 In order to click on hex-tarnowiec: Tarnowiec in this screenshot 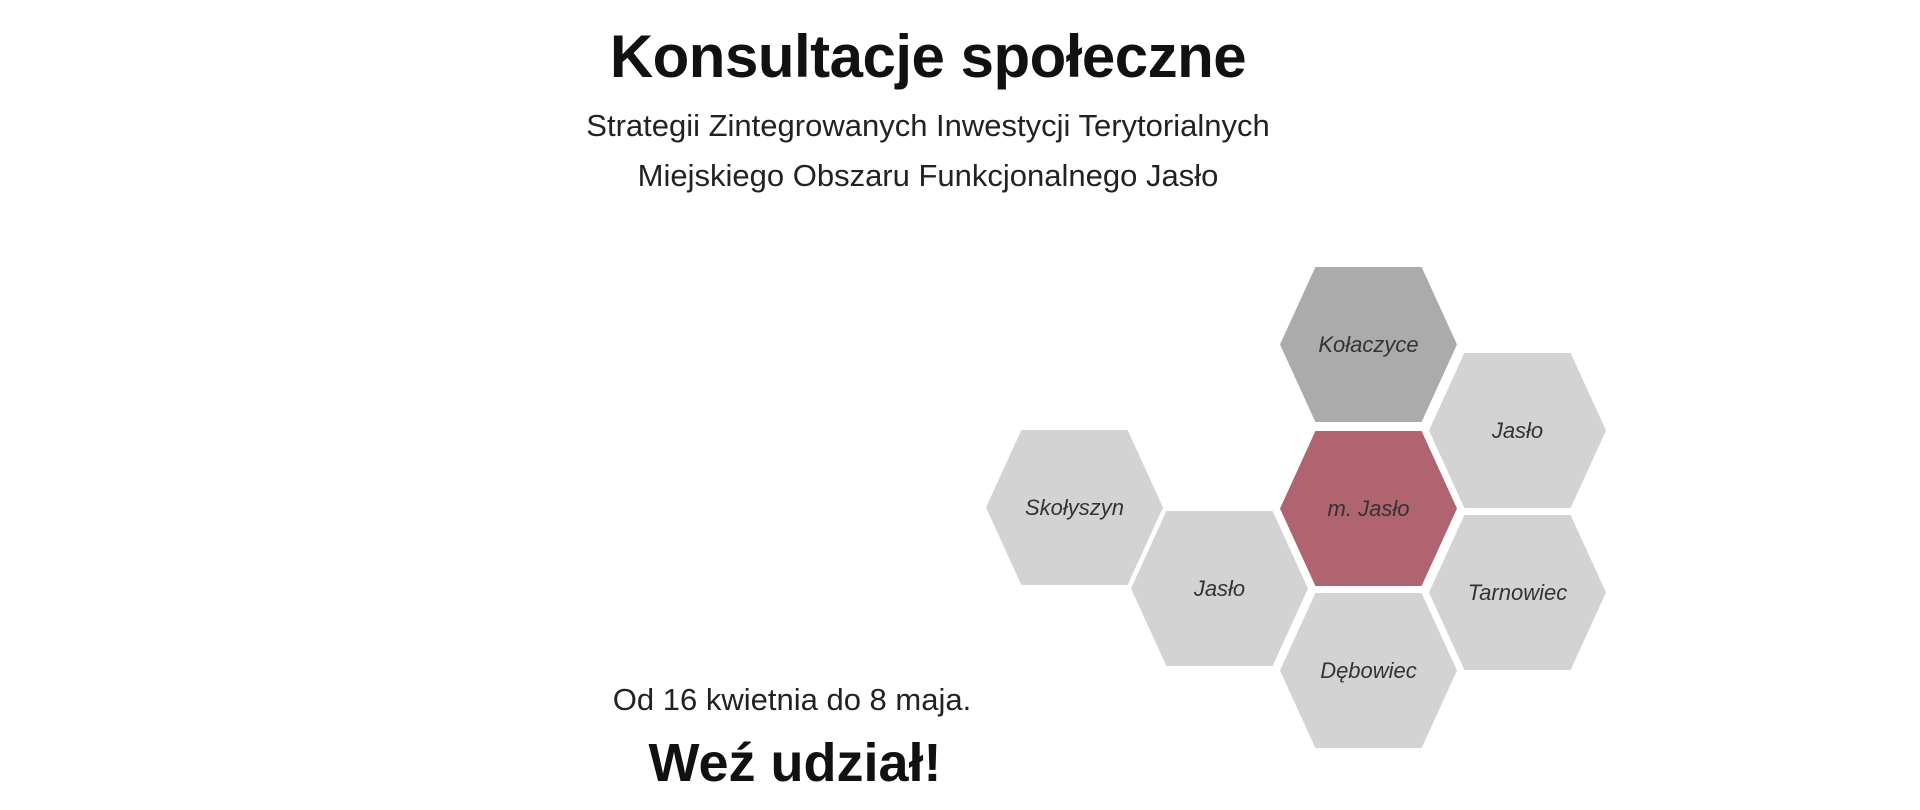, I will do `click(1517, 592)`.